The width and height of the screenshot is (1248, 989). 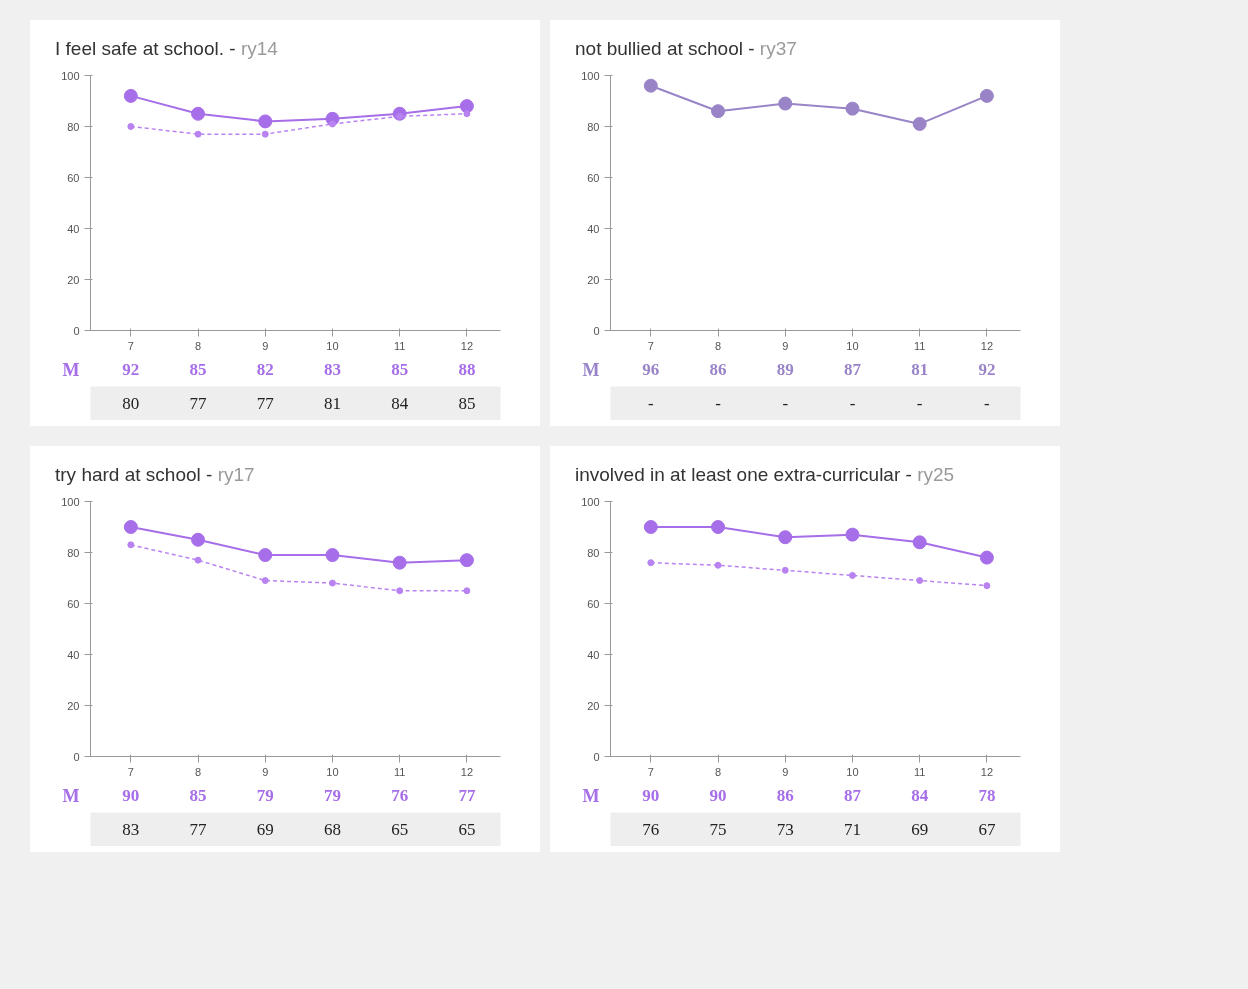 What do you see at coordinates (131, 830) in the screenshot?
I see `data-label: 83` at bounding box center [131, 830].